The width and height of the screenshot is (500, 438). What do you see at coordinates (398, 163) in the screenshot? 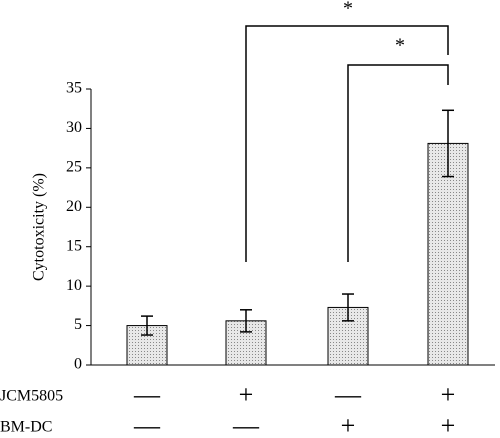
I see `significance-bracket` at bounding box center [398, 163].